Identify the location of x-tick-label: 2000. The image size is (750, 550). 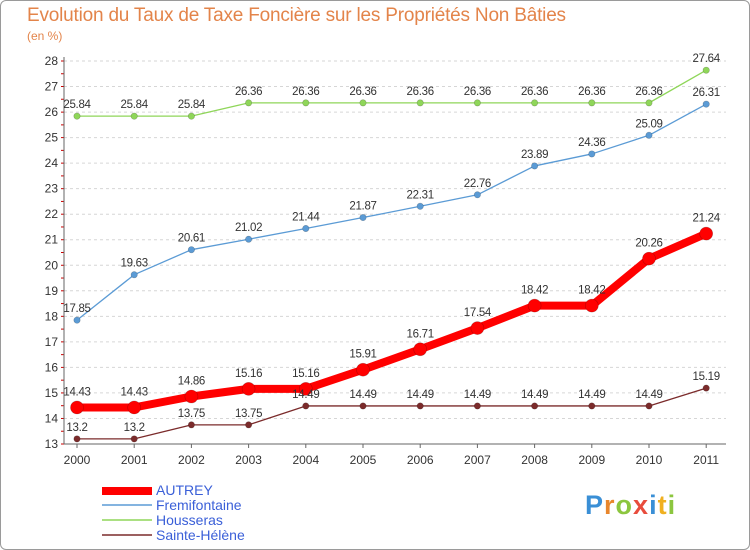
(77, 460).